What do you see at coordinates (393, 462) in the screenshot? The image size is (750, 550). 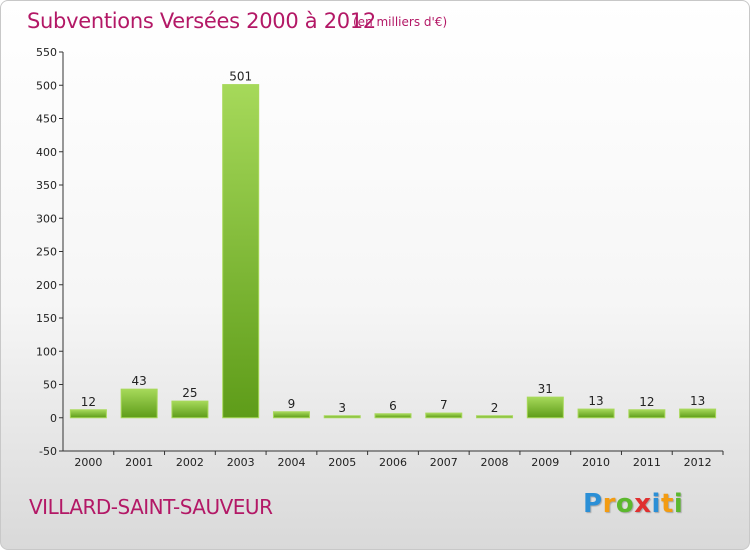 I see `x-tick-label: 2006` at bounding box center [393, 462].